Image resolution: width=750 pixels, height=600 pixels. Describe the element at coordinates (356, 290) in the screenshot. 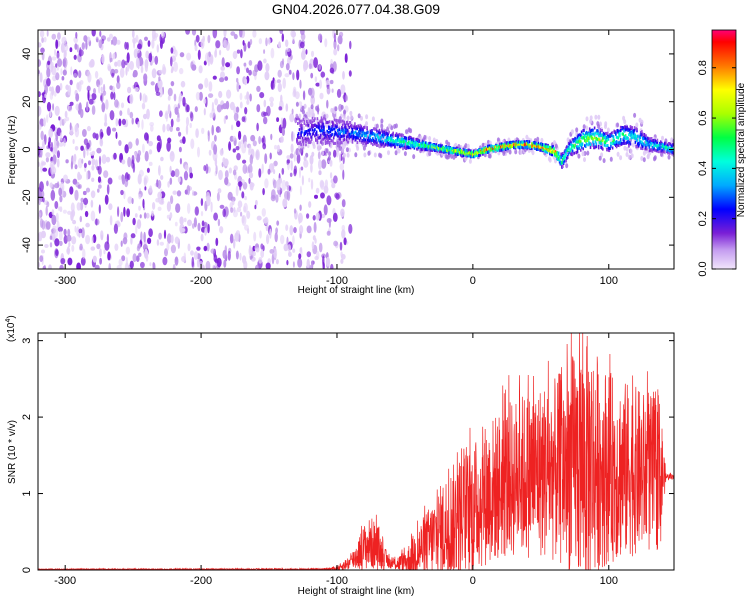

I see `spectrogram-xlabel: Height of straight line (km)` at that location.